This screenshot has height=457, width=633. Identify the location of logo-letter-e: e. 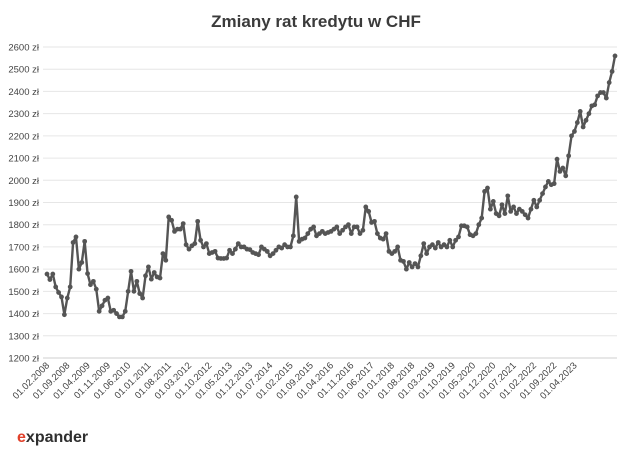
(21, 437).